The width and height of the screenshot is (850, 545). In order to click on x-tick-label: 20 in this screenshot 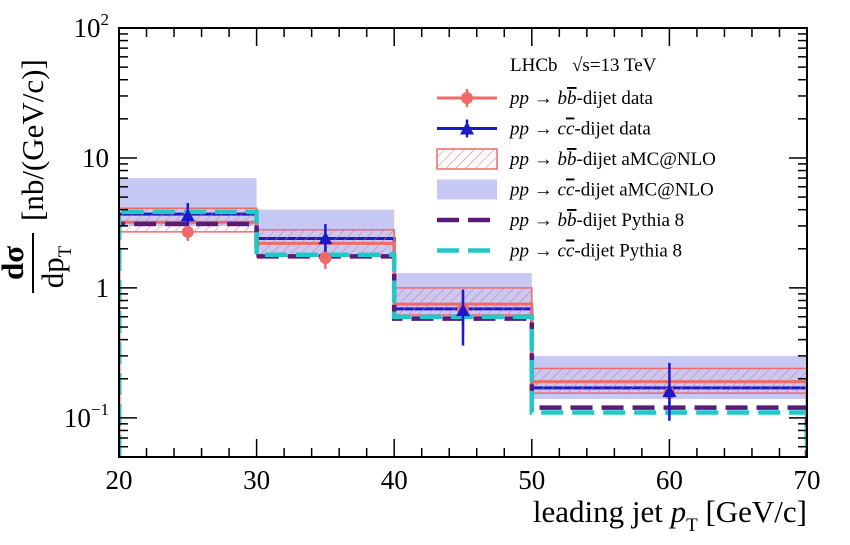, I will do `click(119, 480)`.